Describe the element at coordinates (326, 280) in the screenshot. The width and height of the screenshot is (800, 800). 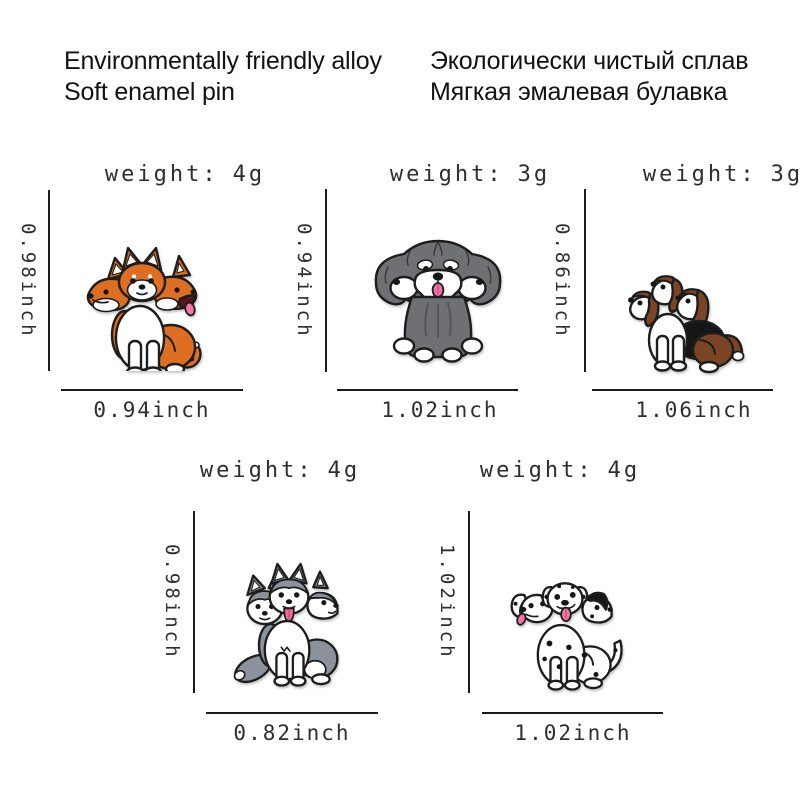
I see `schnauzer-height-line` at that location.